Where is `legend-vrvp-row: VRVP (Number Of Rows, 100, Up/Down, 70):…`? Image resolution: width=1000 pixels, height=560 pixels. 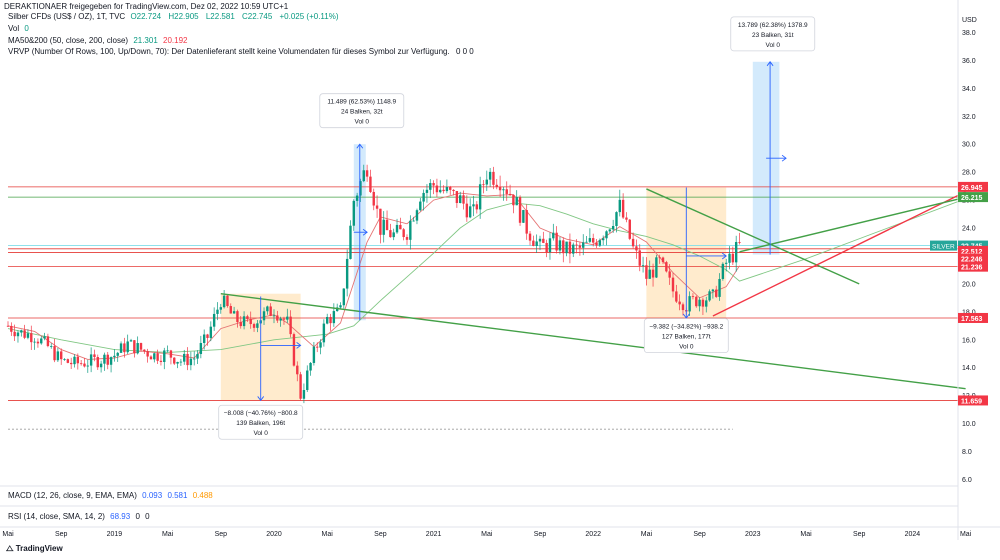
legend-vrvp-row: VRVP (Number Of Rows, 100, Up/Down, 70):… is located at coordinates (241, 51).